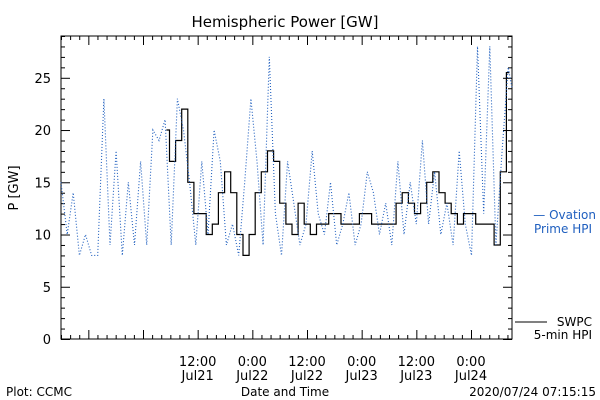  What do you see at coordinates (563, 335) in the screenshot?
I see `legend-swpc-line2: 5-min HPI` at bounding box center [563, 335].